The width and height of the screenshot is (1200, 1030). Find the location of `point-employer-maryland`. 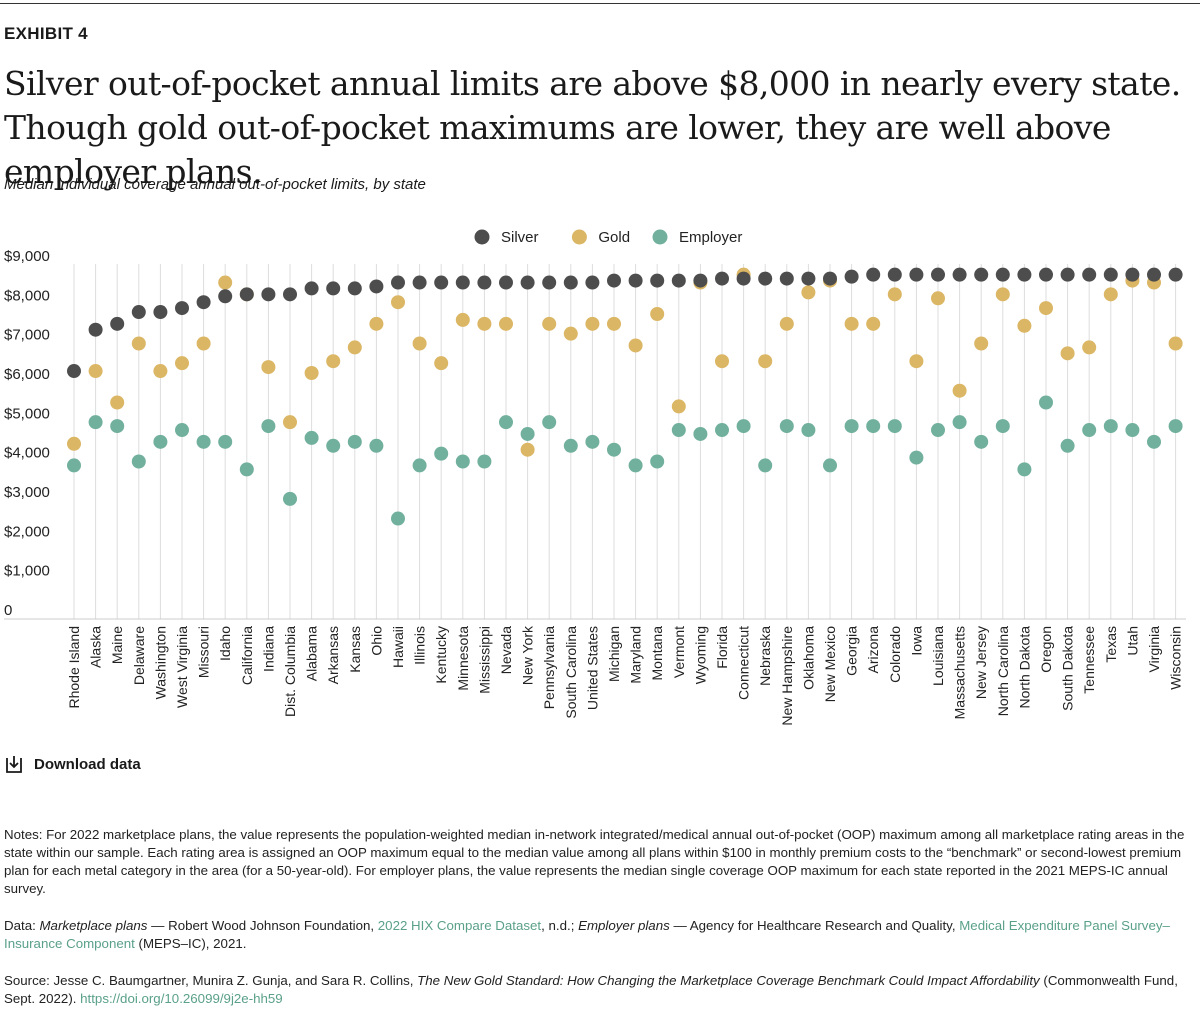

point-employer-maryland is located at coordinates (635, 465).